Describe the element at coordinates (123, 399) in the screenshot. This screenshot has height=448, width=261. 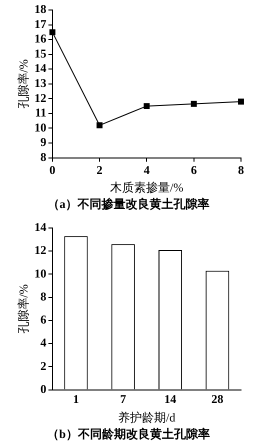
I see `x-tick-label: 7` at that location.